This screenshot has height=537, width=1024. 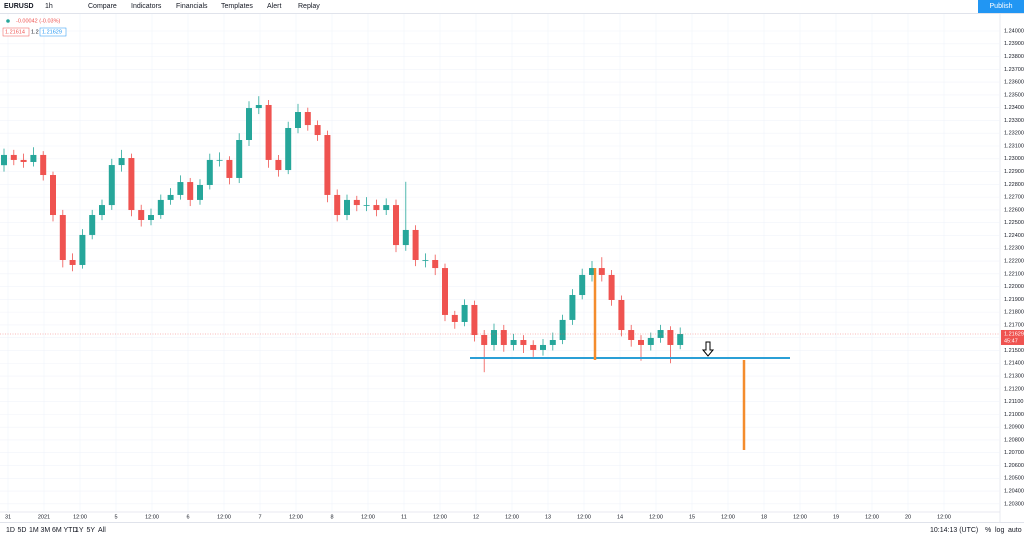 What do you see at coordinates (548, 517) in the screenshot?
I see `x-tick-label: 13` at bounding box center [548, 517].